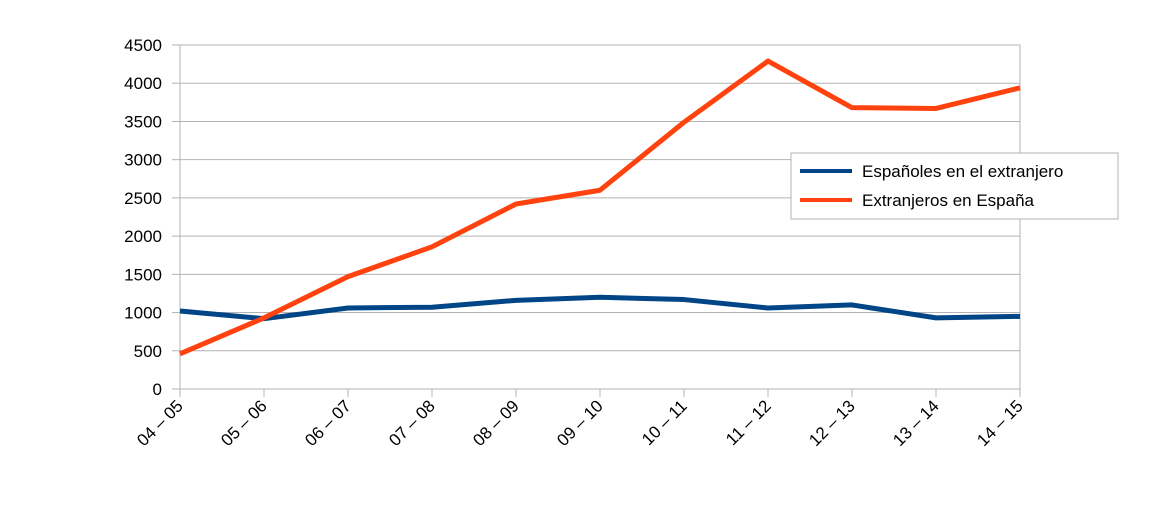  What do you see at coordinates (143, 236) in the screenshot?
I see `y-tick-label: 2000` at bounding box center [143, 236].